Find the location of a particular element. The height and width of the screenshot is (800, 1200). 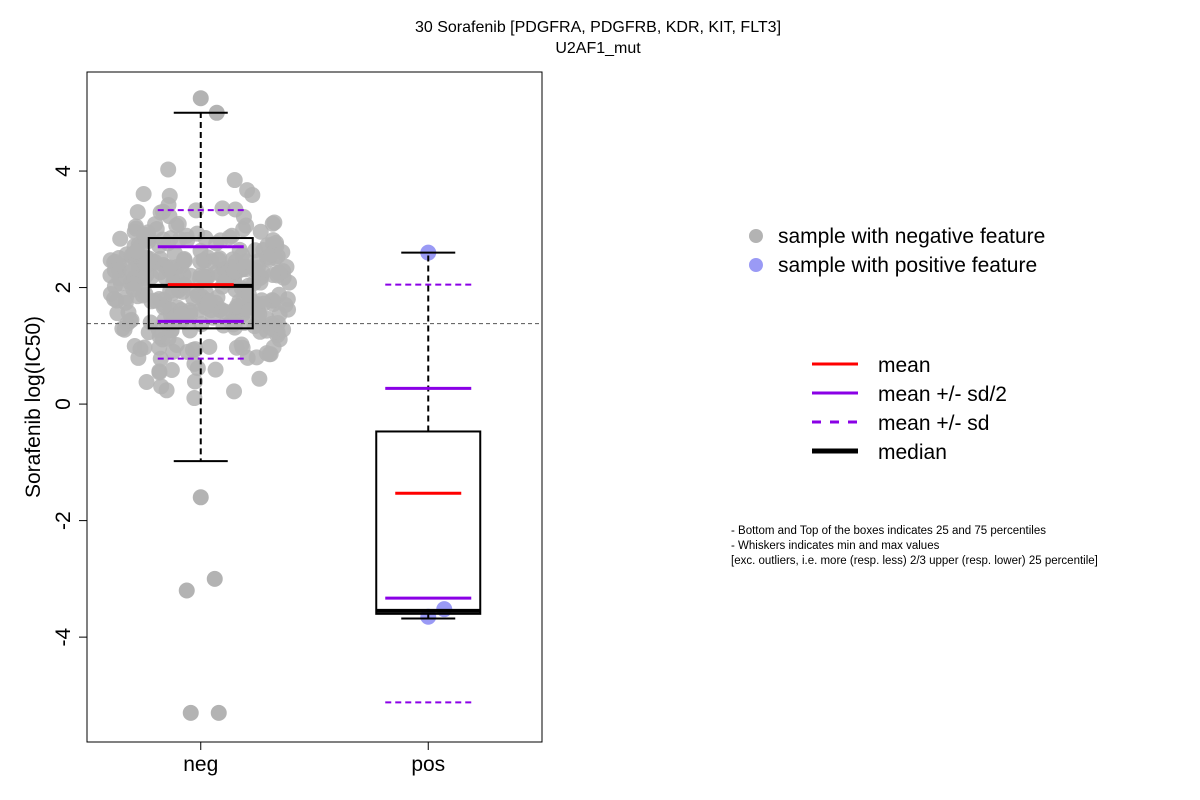

x-tick-label: neg is located at coordinates (200, 764).